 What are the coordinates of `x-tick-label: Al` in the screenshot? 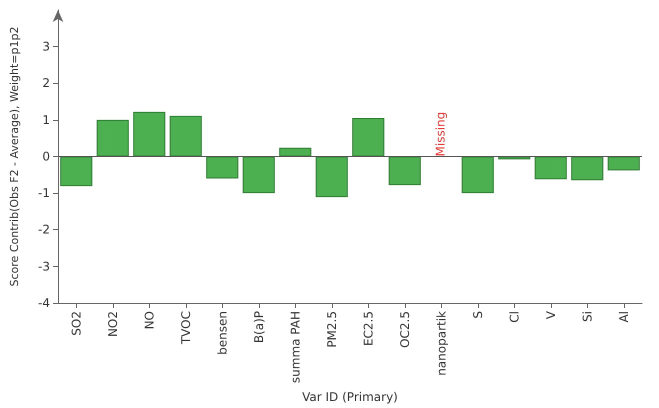 It's located at (623, 316).